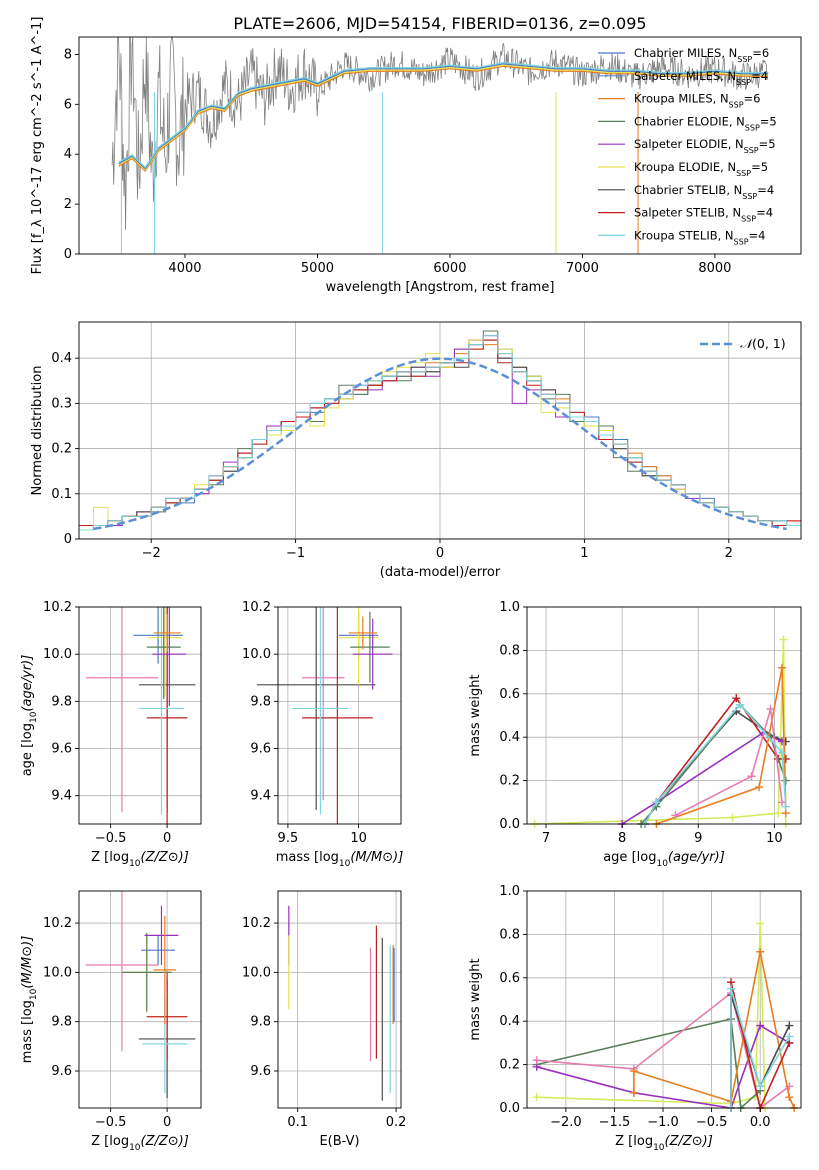  I want to click on y-tick-label: 2, so click(68, 204).